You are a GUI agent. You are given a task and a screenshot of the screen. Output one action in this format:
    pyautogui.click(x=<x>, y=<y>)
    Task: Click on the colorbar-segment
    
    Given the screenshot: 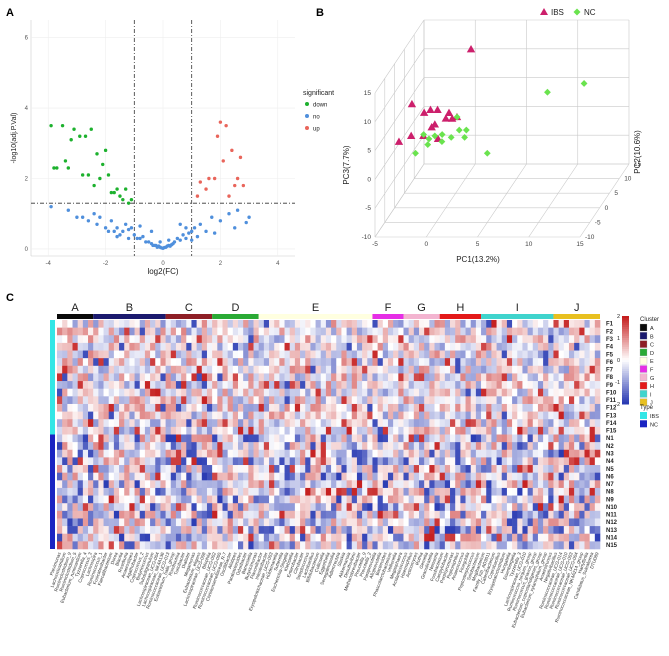 What is the action you would take?
    pyautogui.click(x=625, y=381)
    